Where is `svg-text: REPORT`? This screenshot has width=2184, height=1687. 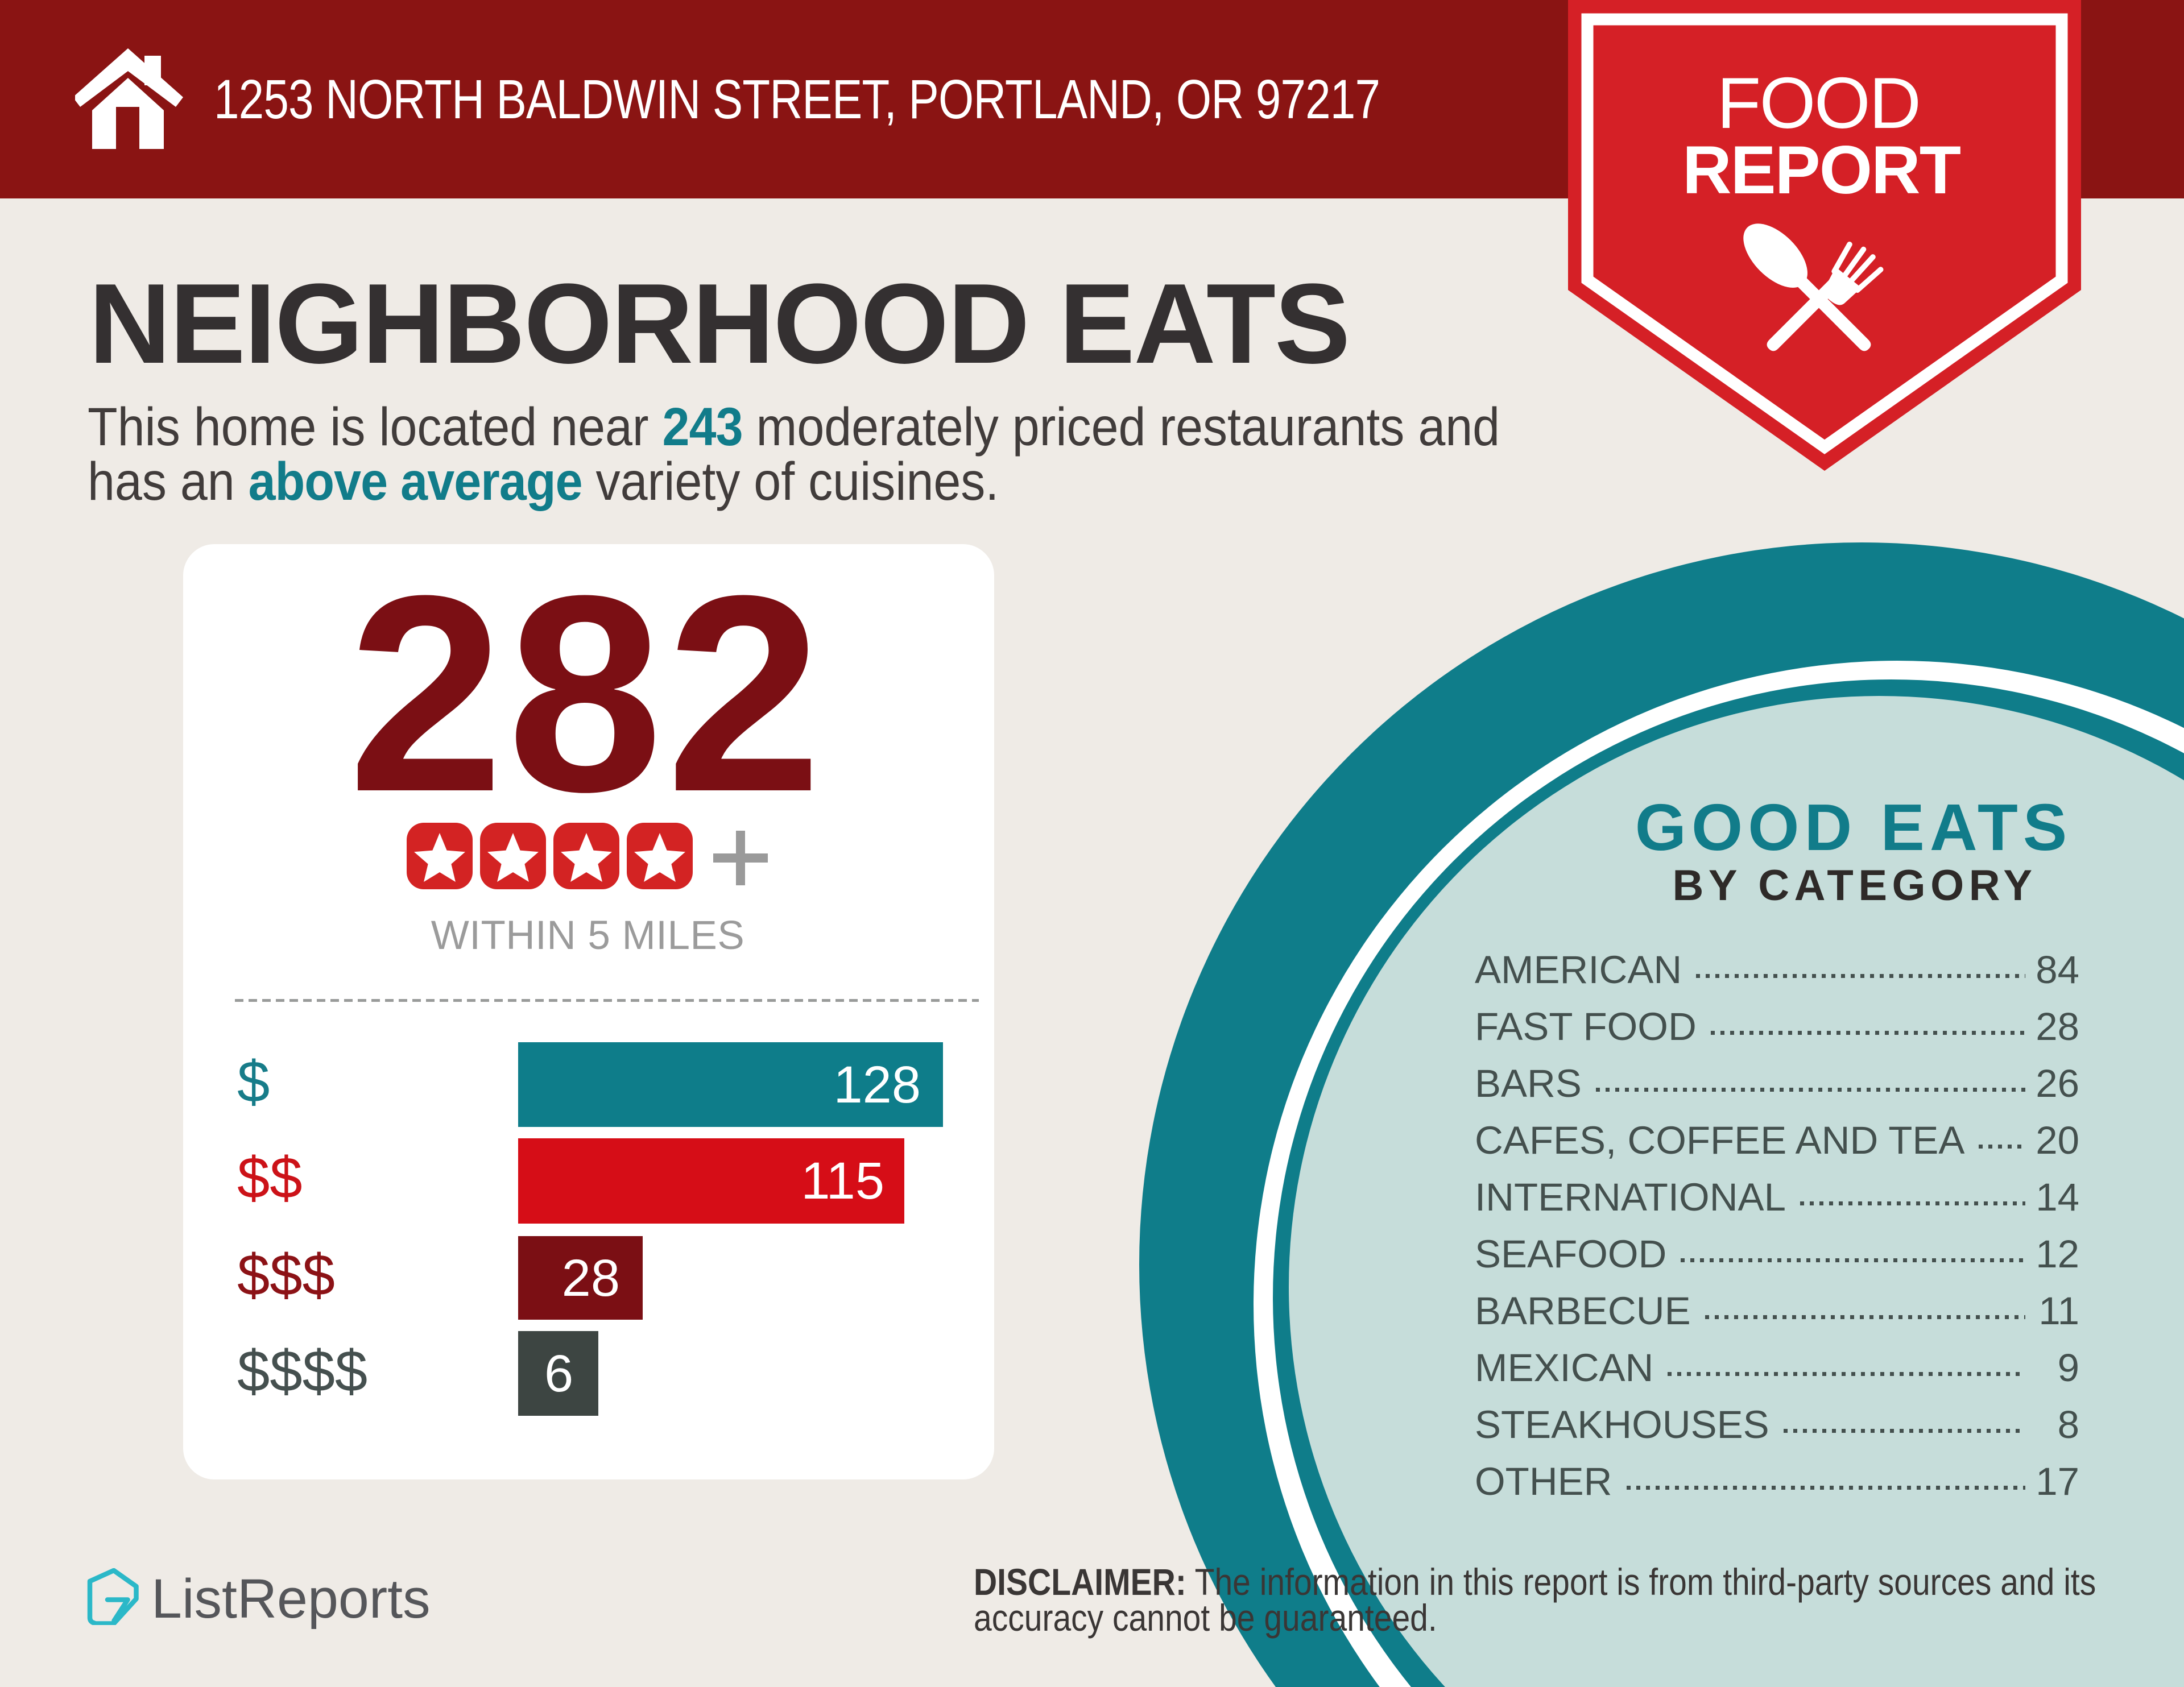
svg-text: REPORT is located at coordinates (1821, 170).